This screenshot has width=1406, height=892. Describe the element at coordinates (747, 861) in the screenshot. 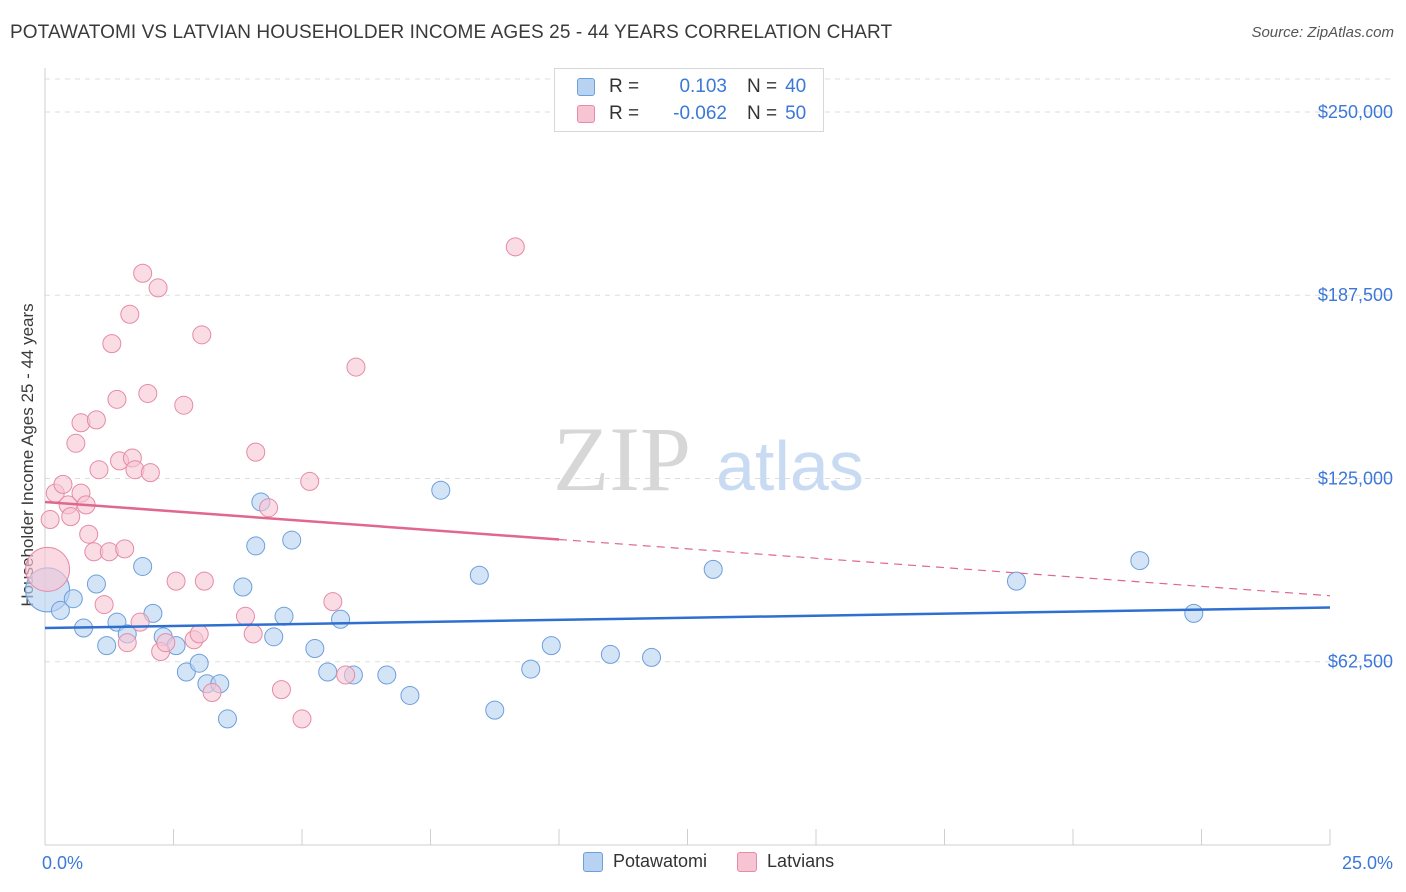

I see `bottom-legend-swatch-pink` at that location.